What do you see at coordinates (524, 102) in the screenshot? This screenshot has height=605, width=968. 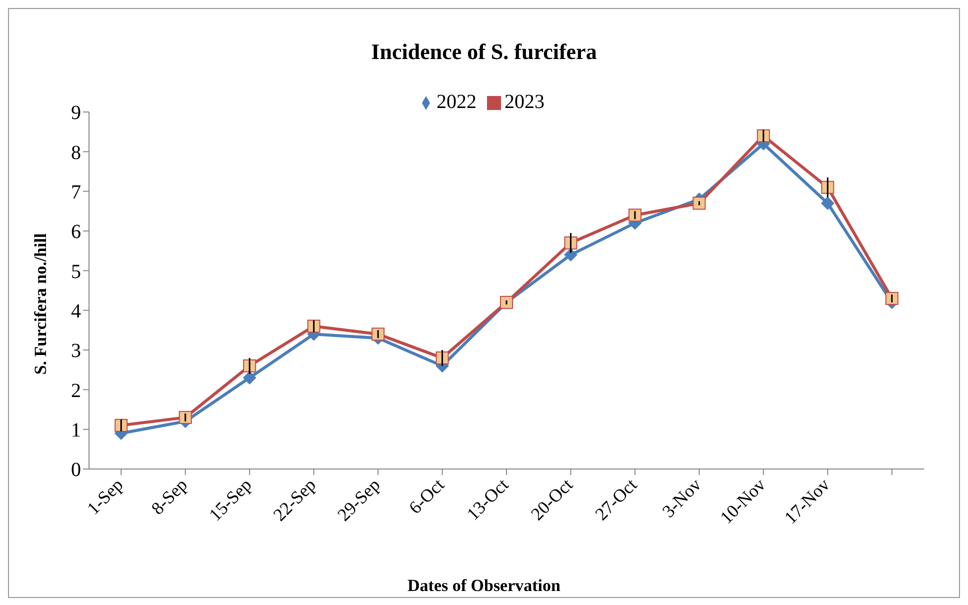 I see `legend-label: 2023` at bounding box center [524, 102].